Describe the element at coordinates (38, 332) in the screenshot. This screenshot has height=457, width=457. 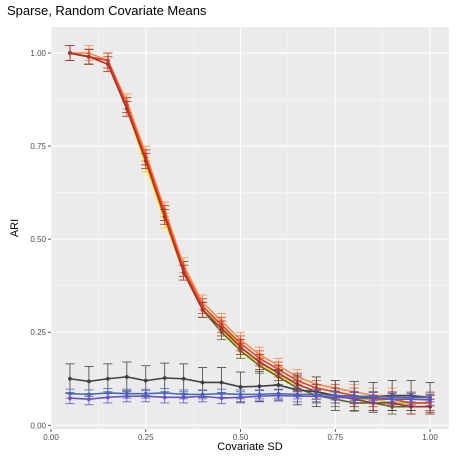
I see `y-tick-label: 0.25` at that location.